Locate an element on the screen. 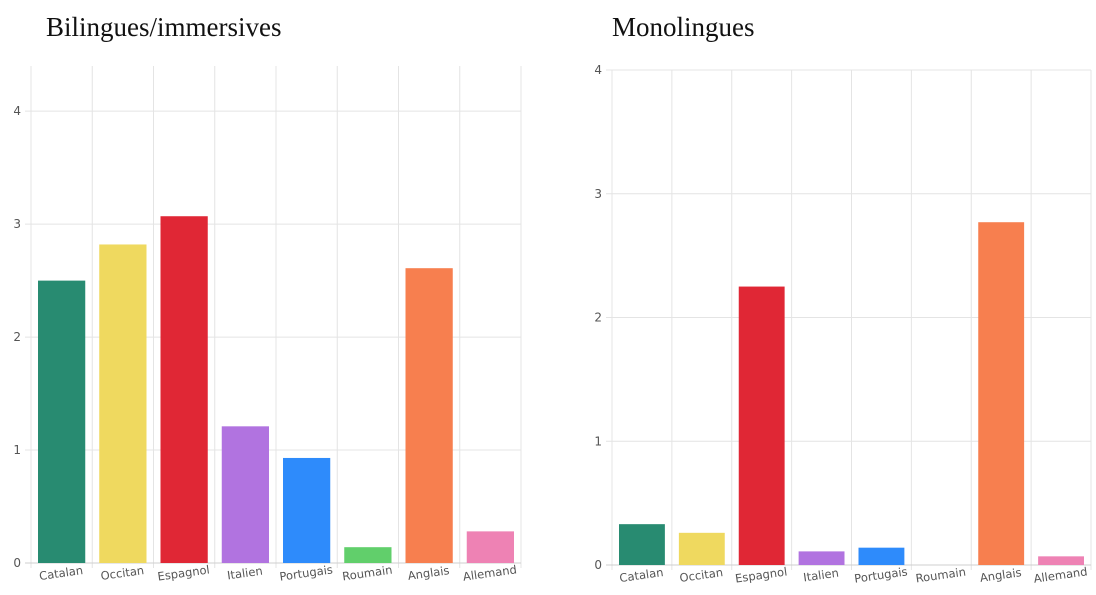 This screenshot has height=595, width=1096. chart-title-bilingues: Bilingues/immersives is located at coordinates (164, 27).